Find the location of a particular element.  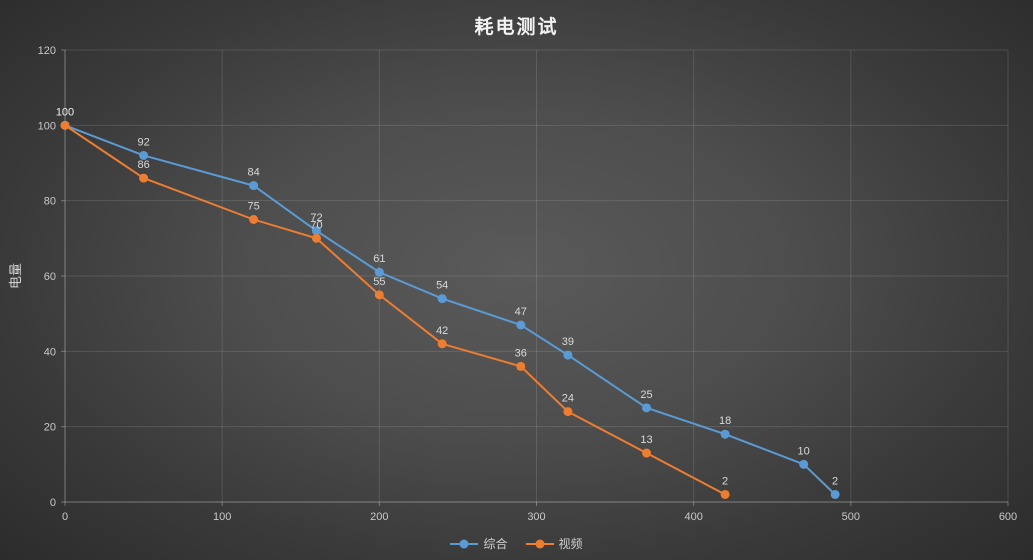

data-label-视频: 36 is located at coordinates (521, 353).